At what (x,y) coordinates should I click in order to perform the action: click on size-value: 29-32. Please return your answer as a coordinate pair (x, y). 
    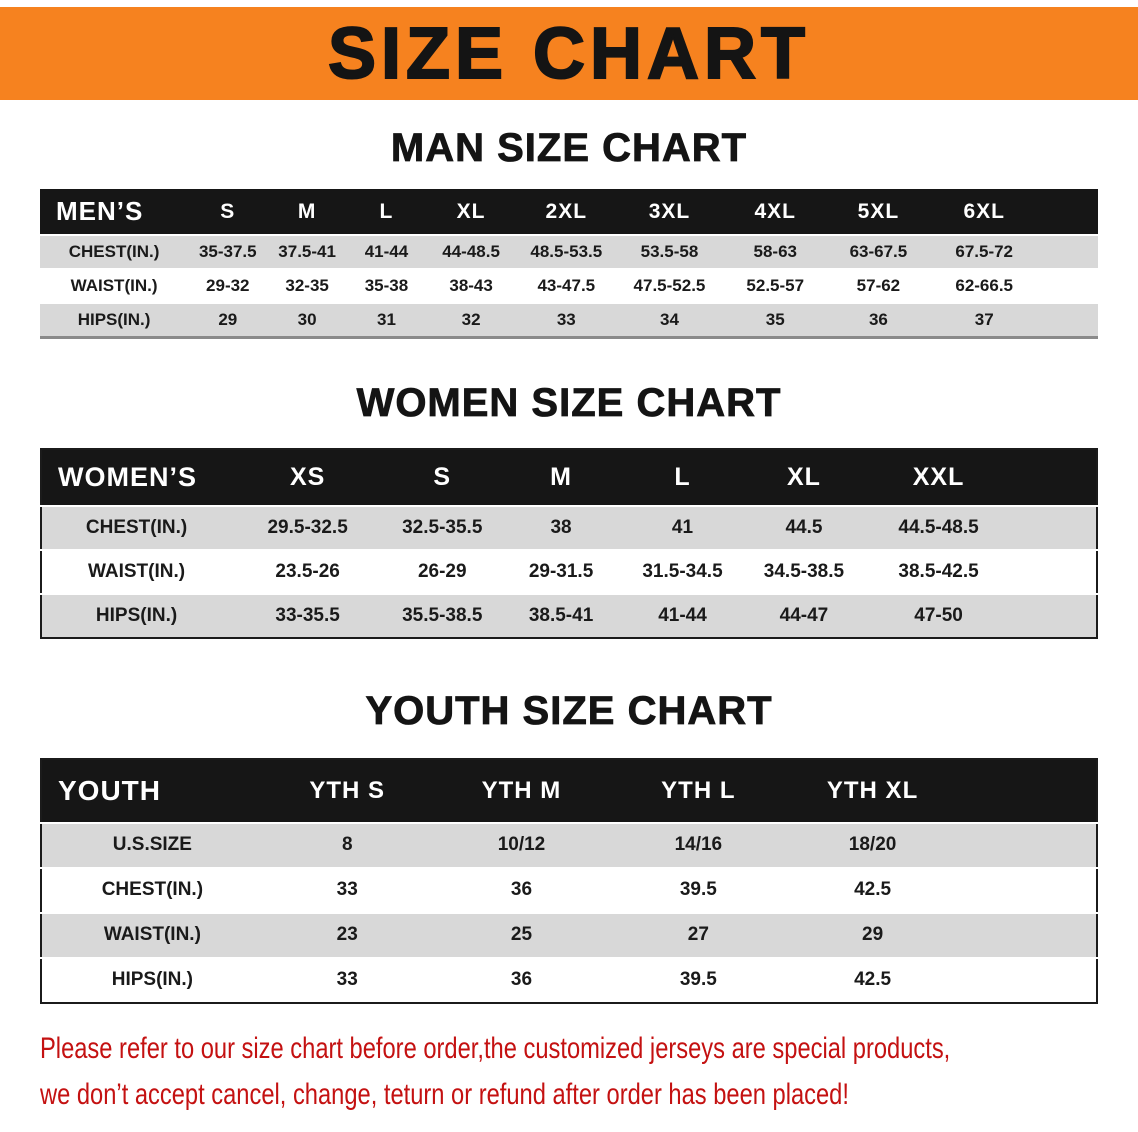
    Looking at the image, I should click on (228, 286).